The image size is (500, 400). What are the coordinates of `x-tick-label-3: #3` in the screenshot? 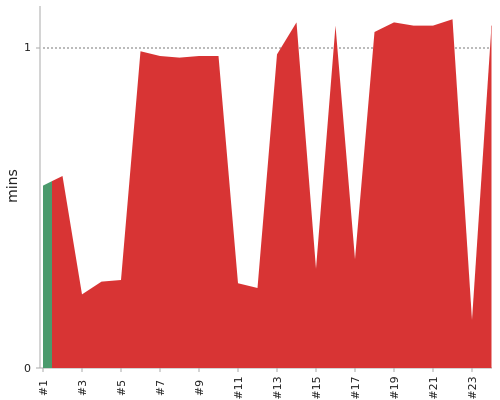 It's located at (82, 388).